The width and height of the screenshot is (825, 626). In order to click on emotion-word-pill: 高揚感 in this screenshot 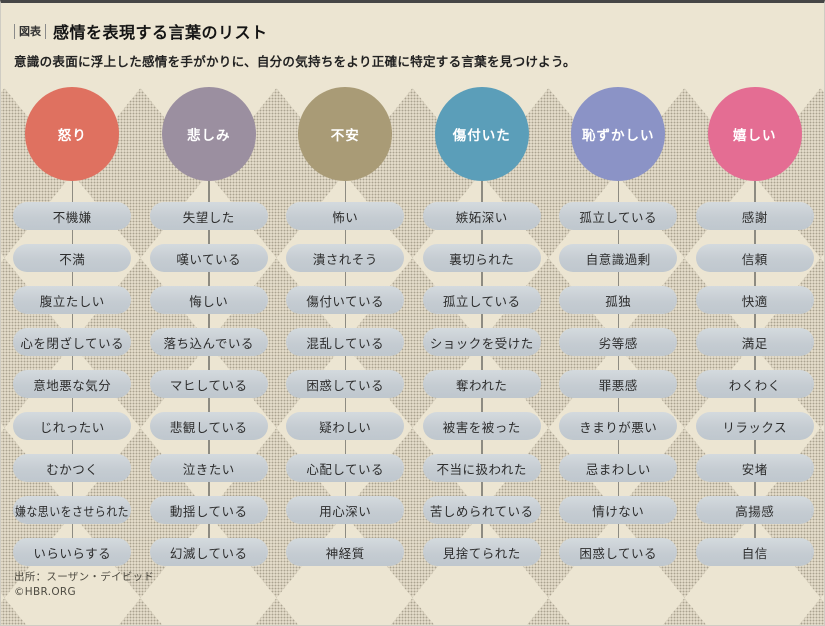, I will do `click(754, 510)`.